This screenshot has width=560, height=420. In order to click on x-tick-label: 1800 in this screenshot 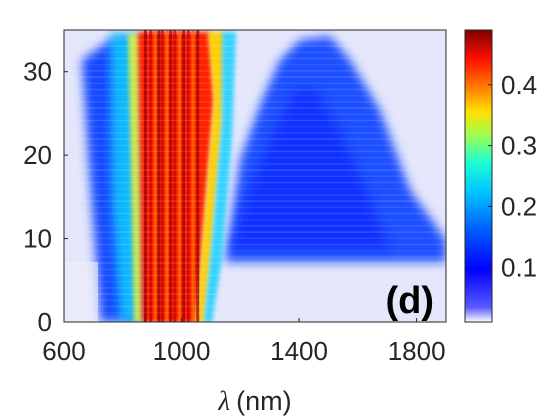, I will do `click(417, 351)`.